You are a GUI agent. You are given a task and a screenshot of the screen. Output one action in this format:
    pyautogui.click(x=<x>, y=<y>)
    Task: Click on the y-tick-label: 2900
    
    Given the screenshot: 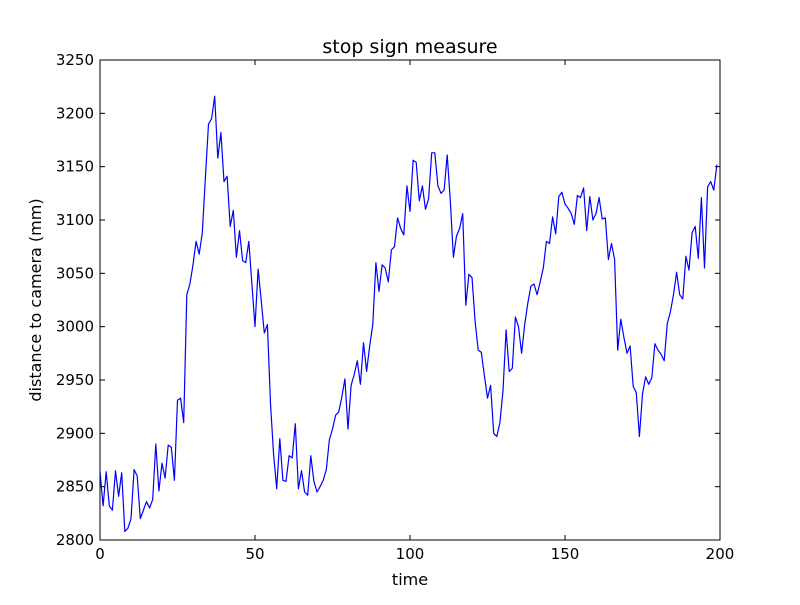 What is the action you would take?
    pyautogui.click(x=75, y=433)
    